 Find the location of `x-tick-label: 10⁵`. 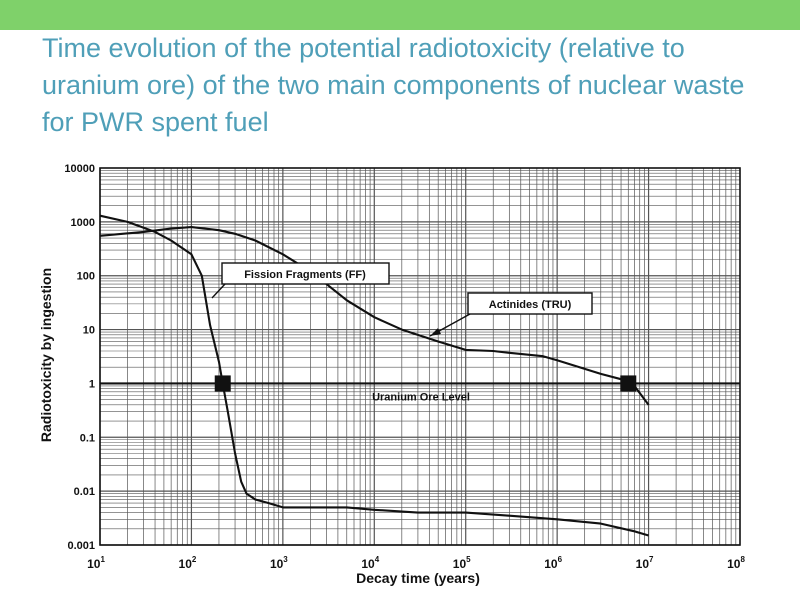

x-tick-label: 10⁵ is located at coordinates (462, 563).